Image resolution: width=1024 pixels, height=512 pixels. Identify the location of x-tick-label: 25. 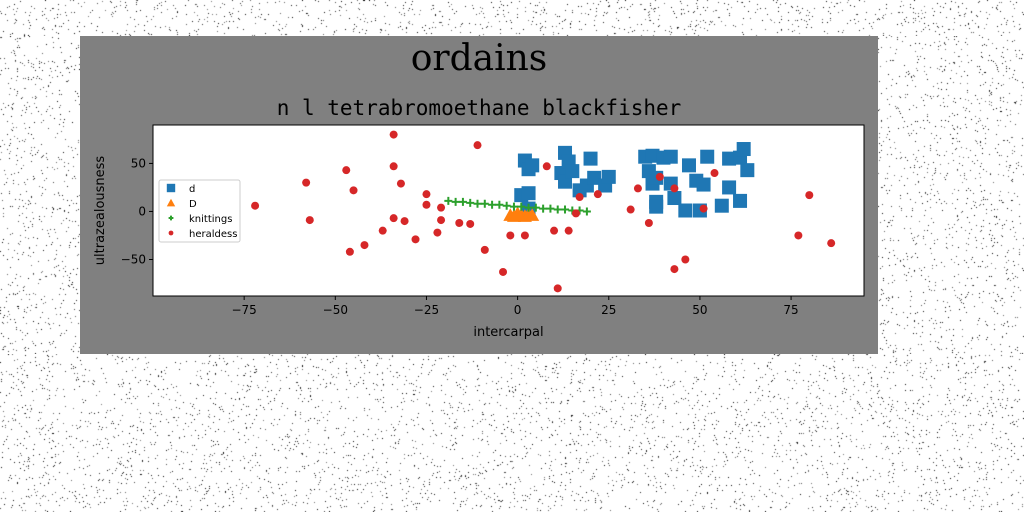
(608, 310).